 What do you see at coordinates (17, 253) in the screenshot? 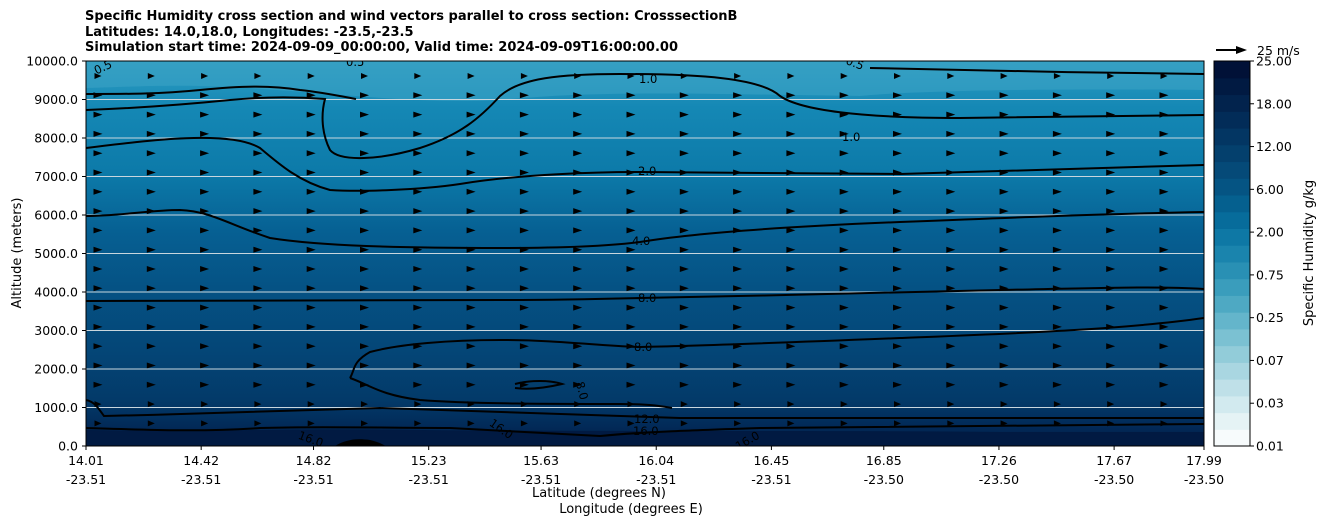
I see `y-axis-label: Altitude (meters)` at bounding box center [17, 253].